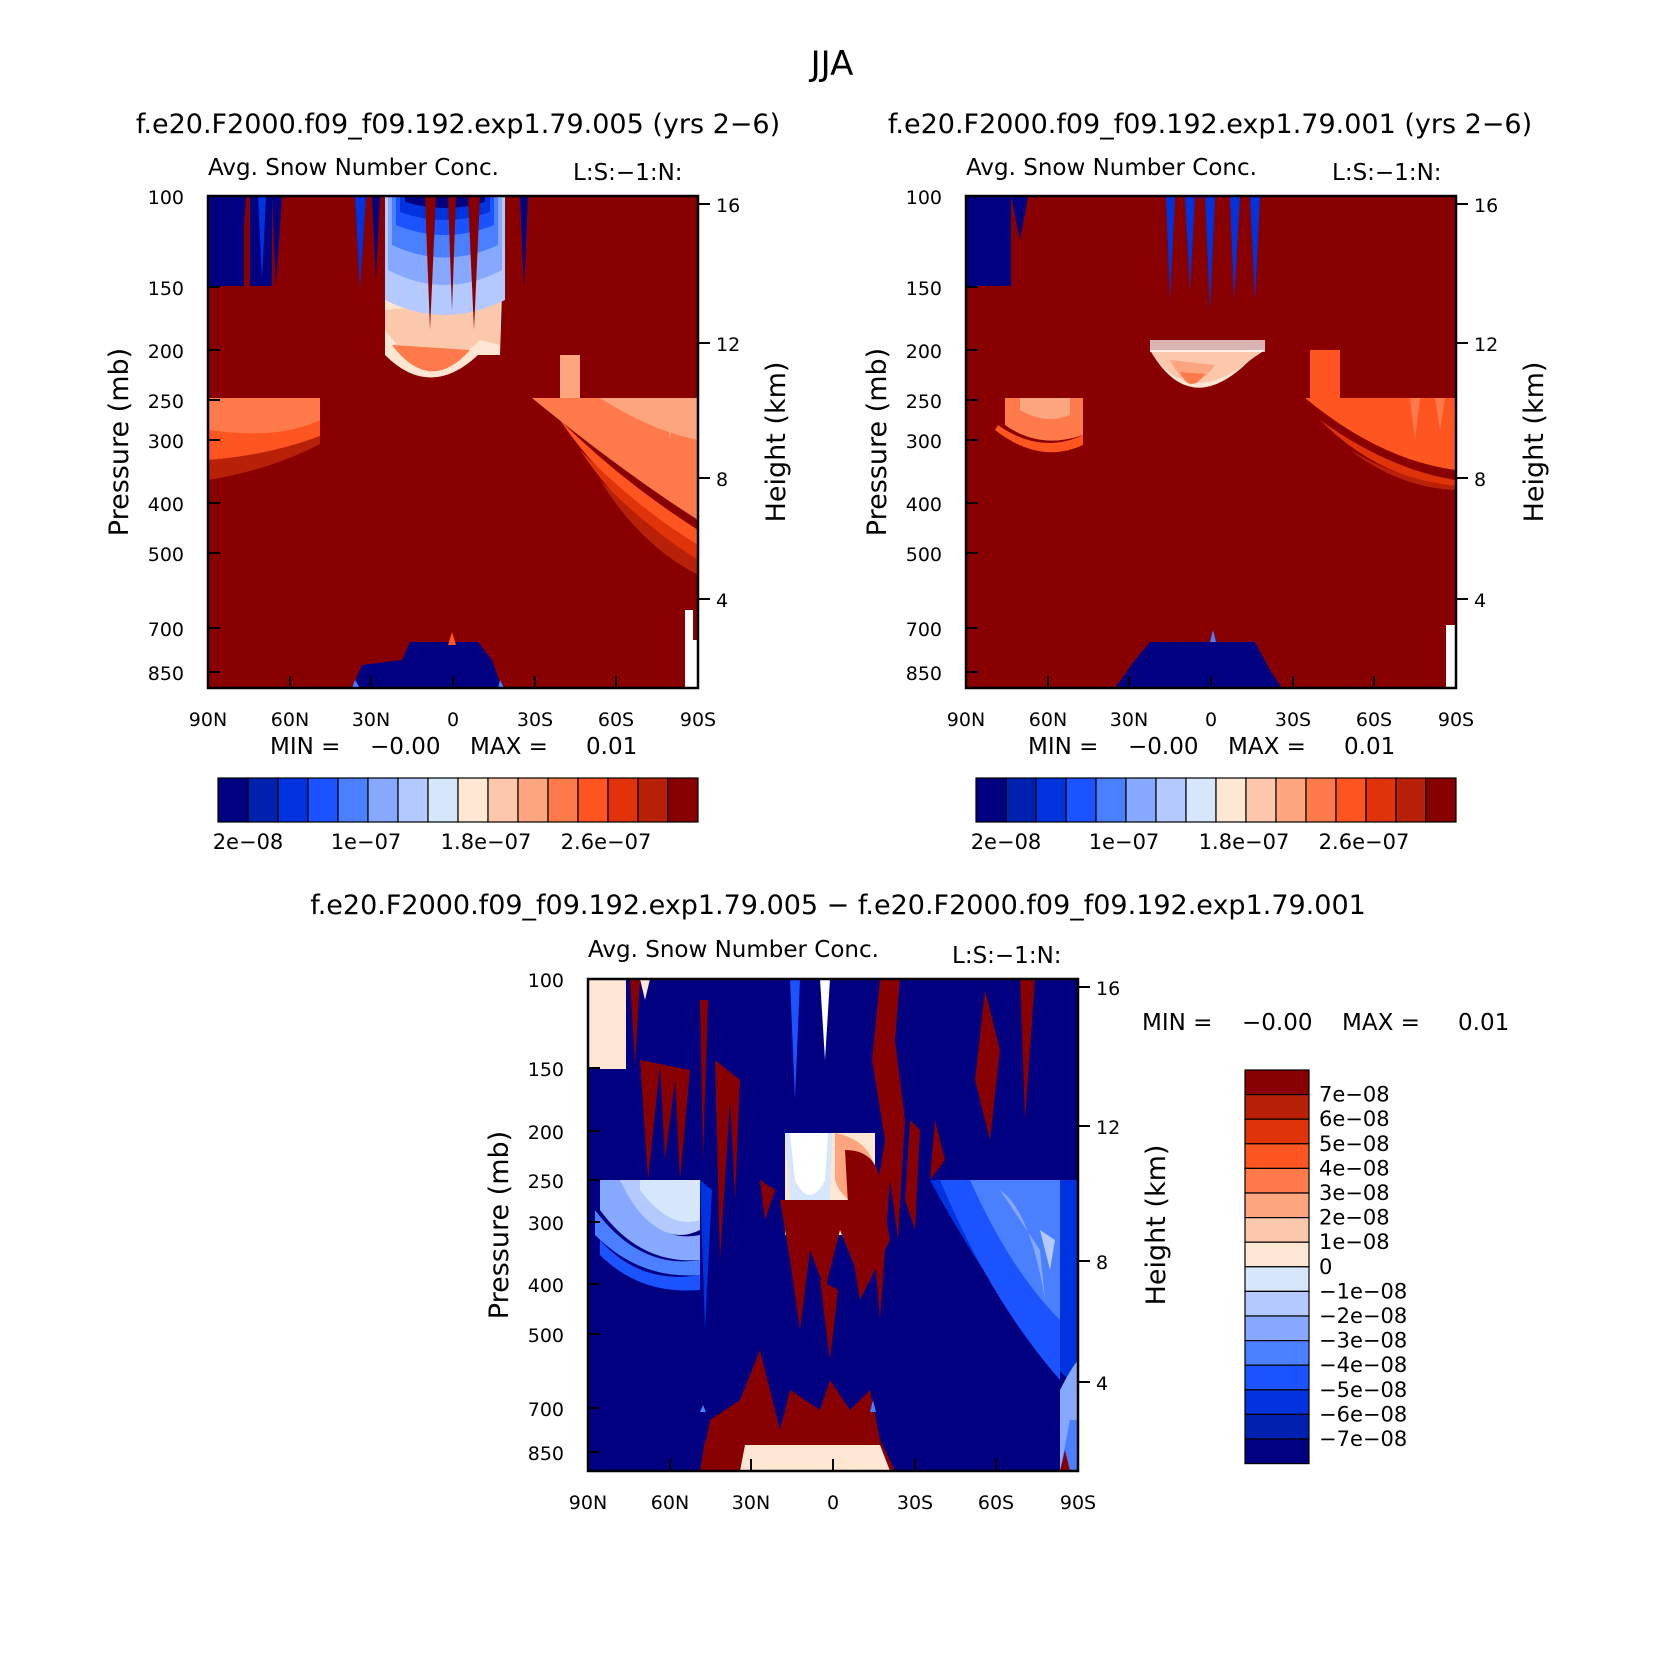 The width and height of the screenshot is (1663, 1666). I want to click on panel-a-ytick-right: 12, so click(728, 345).